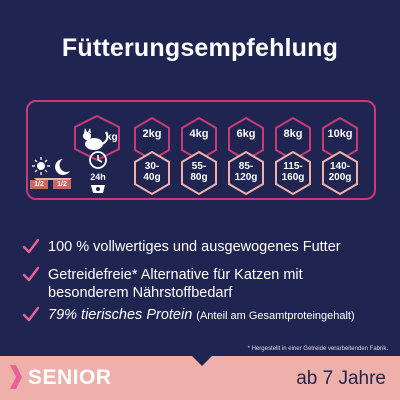  Describe the element at coordinates (98, 189) in the screenshot. I see `bowl-icon` at that location.